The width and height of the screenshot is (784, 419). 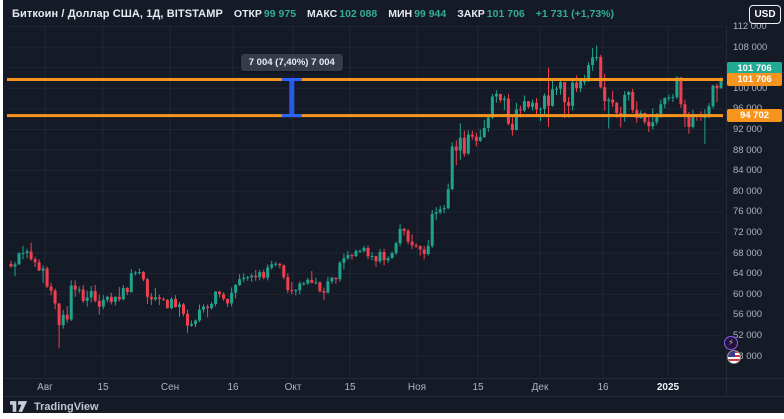 I want to click on measure-range-bar, so click(x=292, y=98).